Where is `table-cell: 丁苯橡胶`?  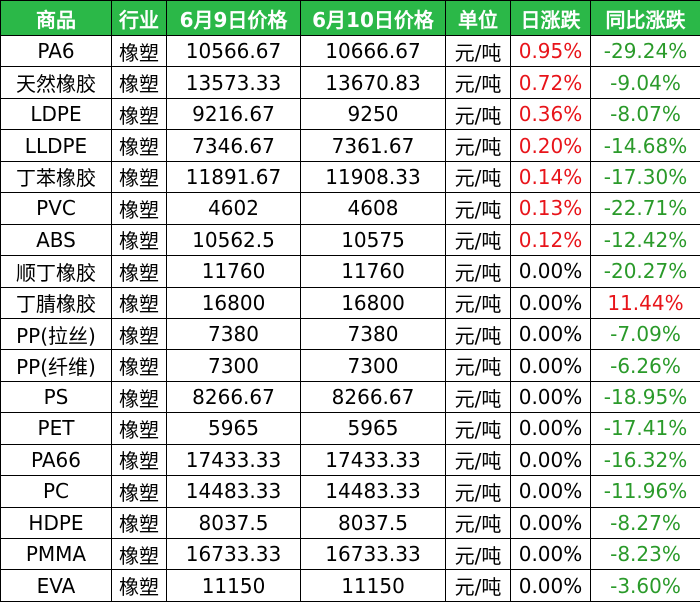 table-cell: 丁苯橡胶 is located at coordinates (56, 177).